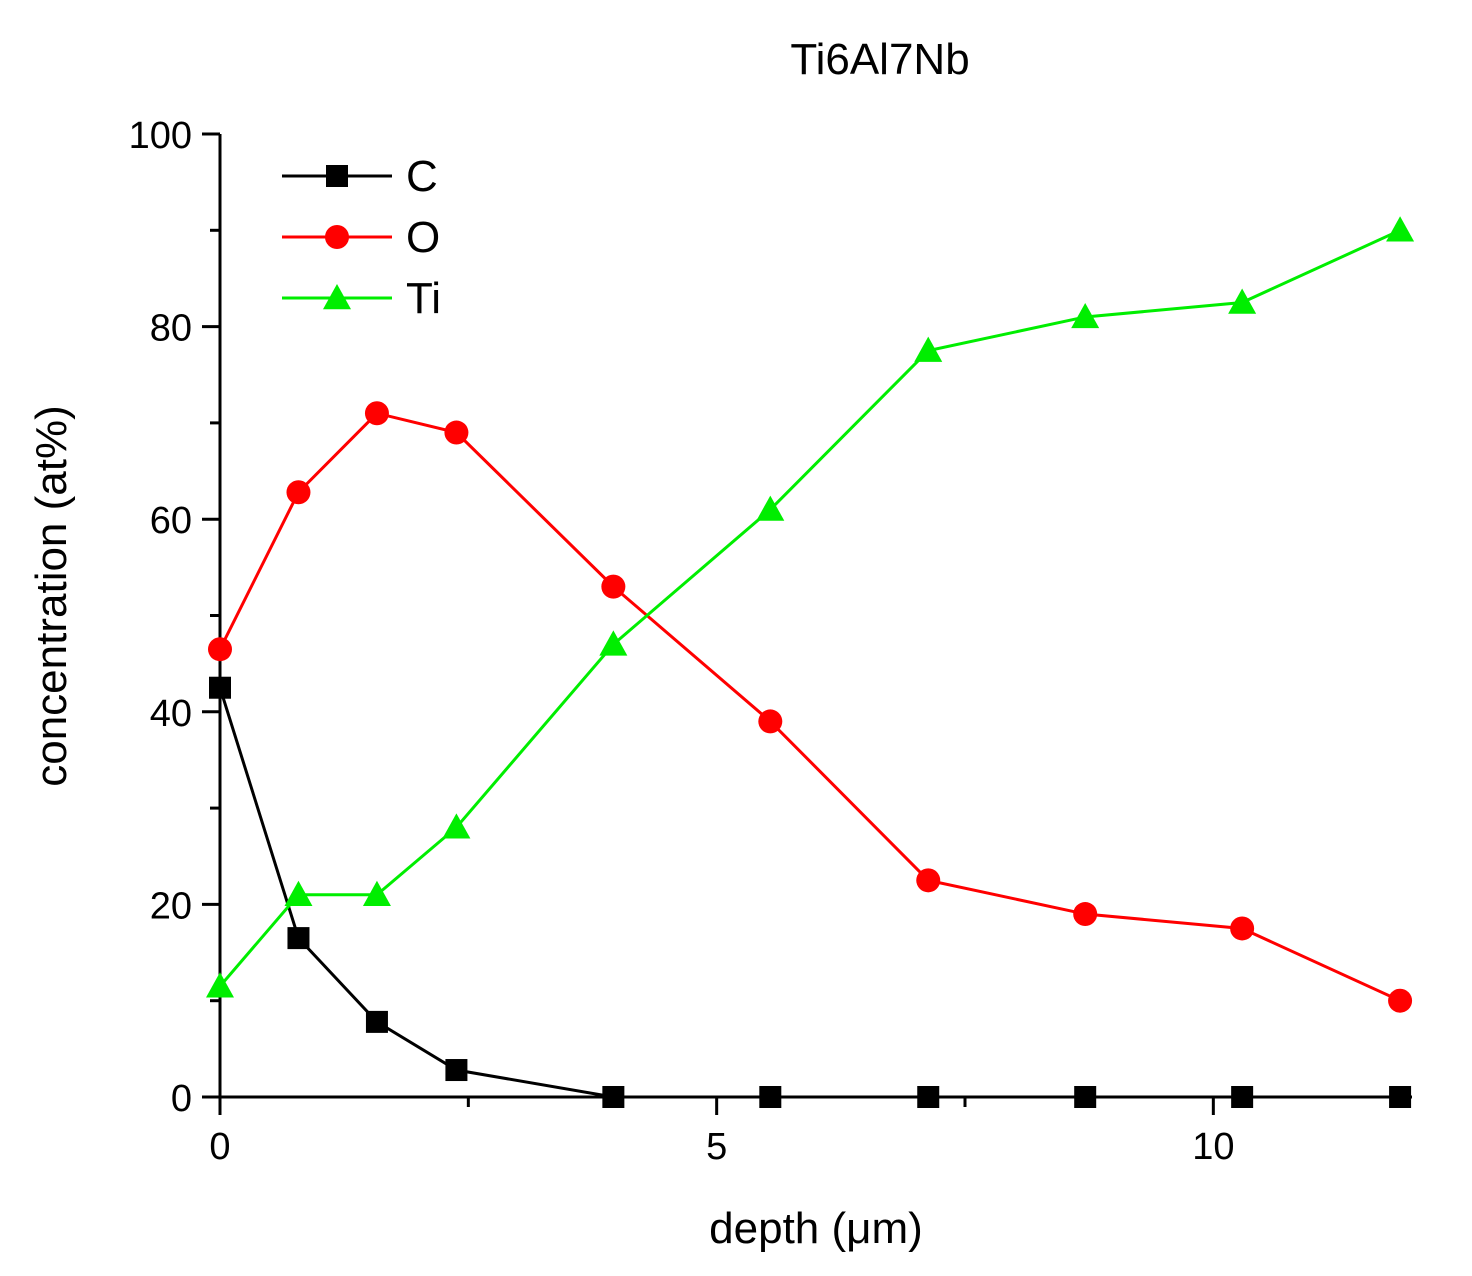 The image size is (1472, 1276). Describe the element at coordinates (171, 906) in the screenshot. I see `y-tick-label: 20` at that location.